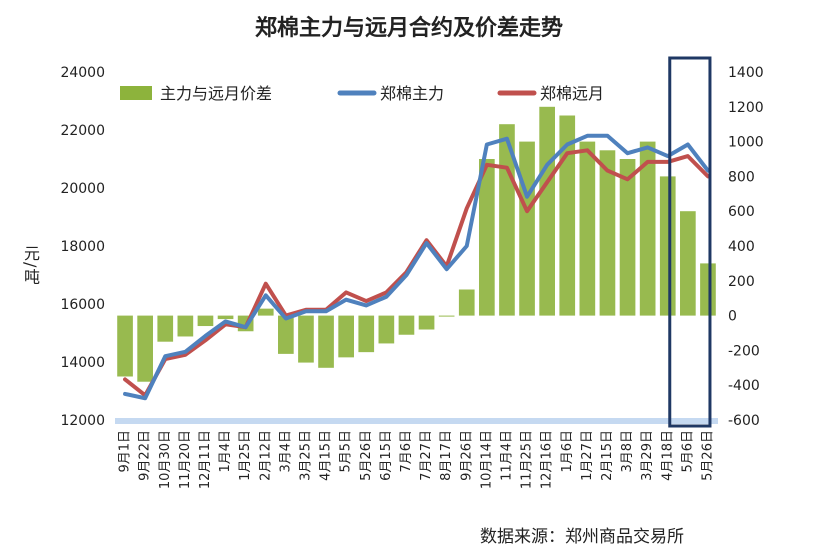 The height and width of the screenshot is (557, 818). I want to click on y-right-tick-label: 200, so click(741, 282).